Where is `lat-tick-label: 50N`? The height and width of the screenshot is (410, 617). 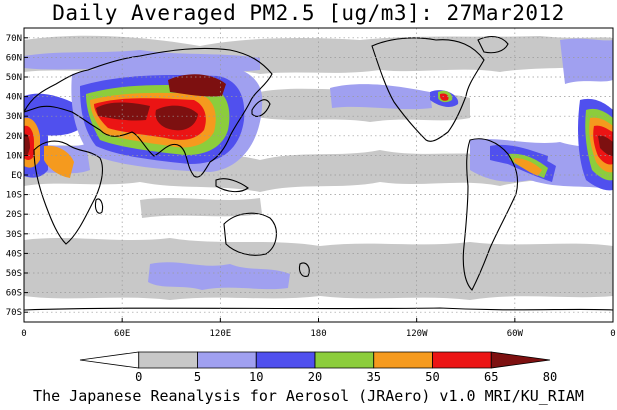
lat-tick-label: 50N is located at coordinates (14, 78).